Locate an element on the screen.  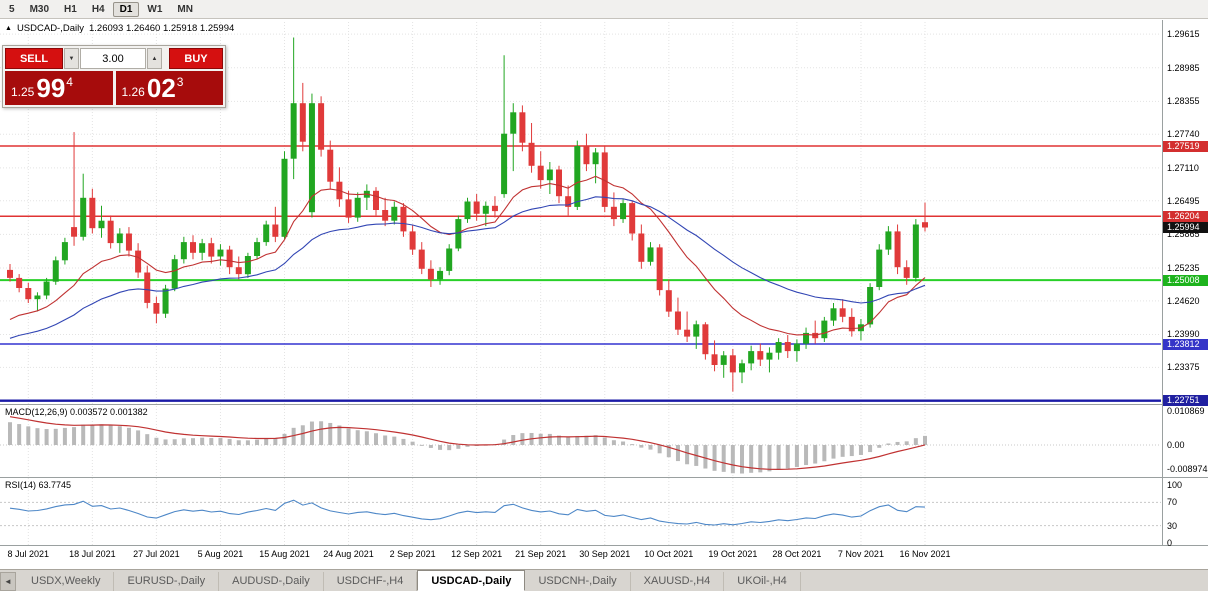
date-label: 16 Nov 2021 is located at coordinates (925, 554).